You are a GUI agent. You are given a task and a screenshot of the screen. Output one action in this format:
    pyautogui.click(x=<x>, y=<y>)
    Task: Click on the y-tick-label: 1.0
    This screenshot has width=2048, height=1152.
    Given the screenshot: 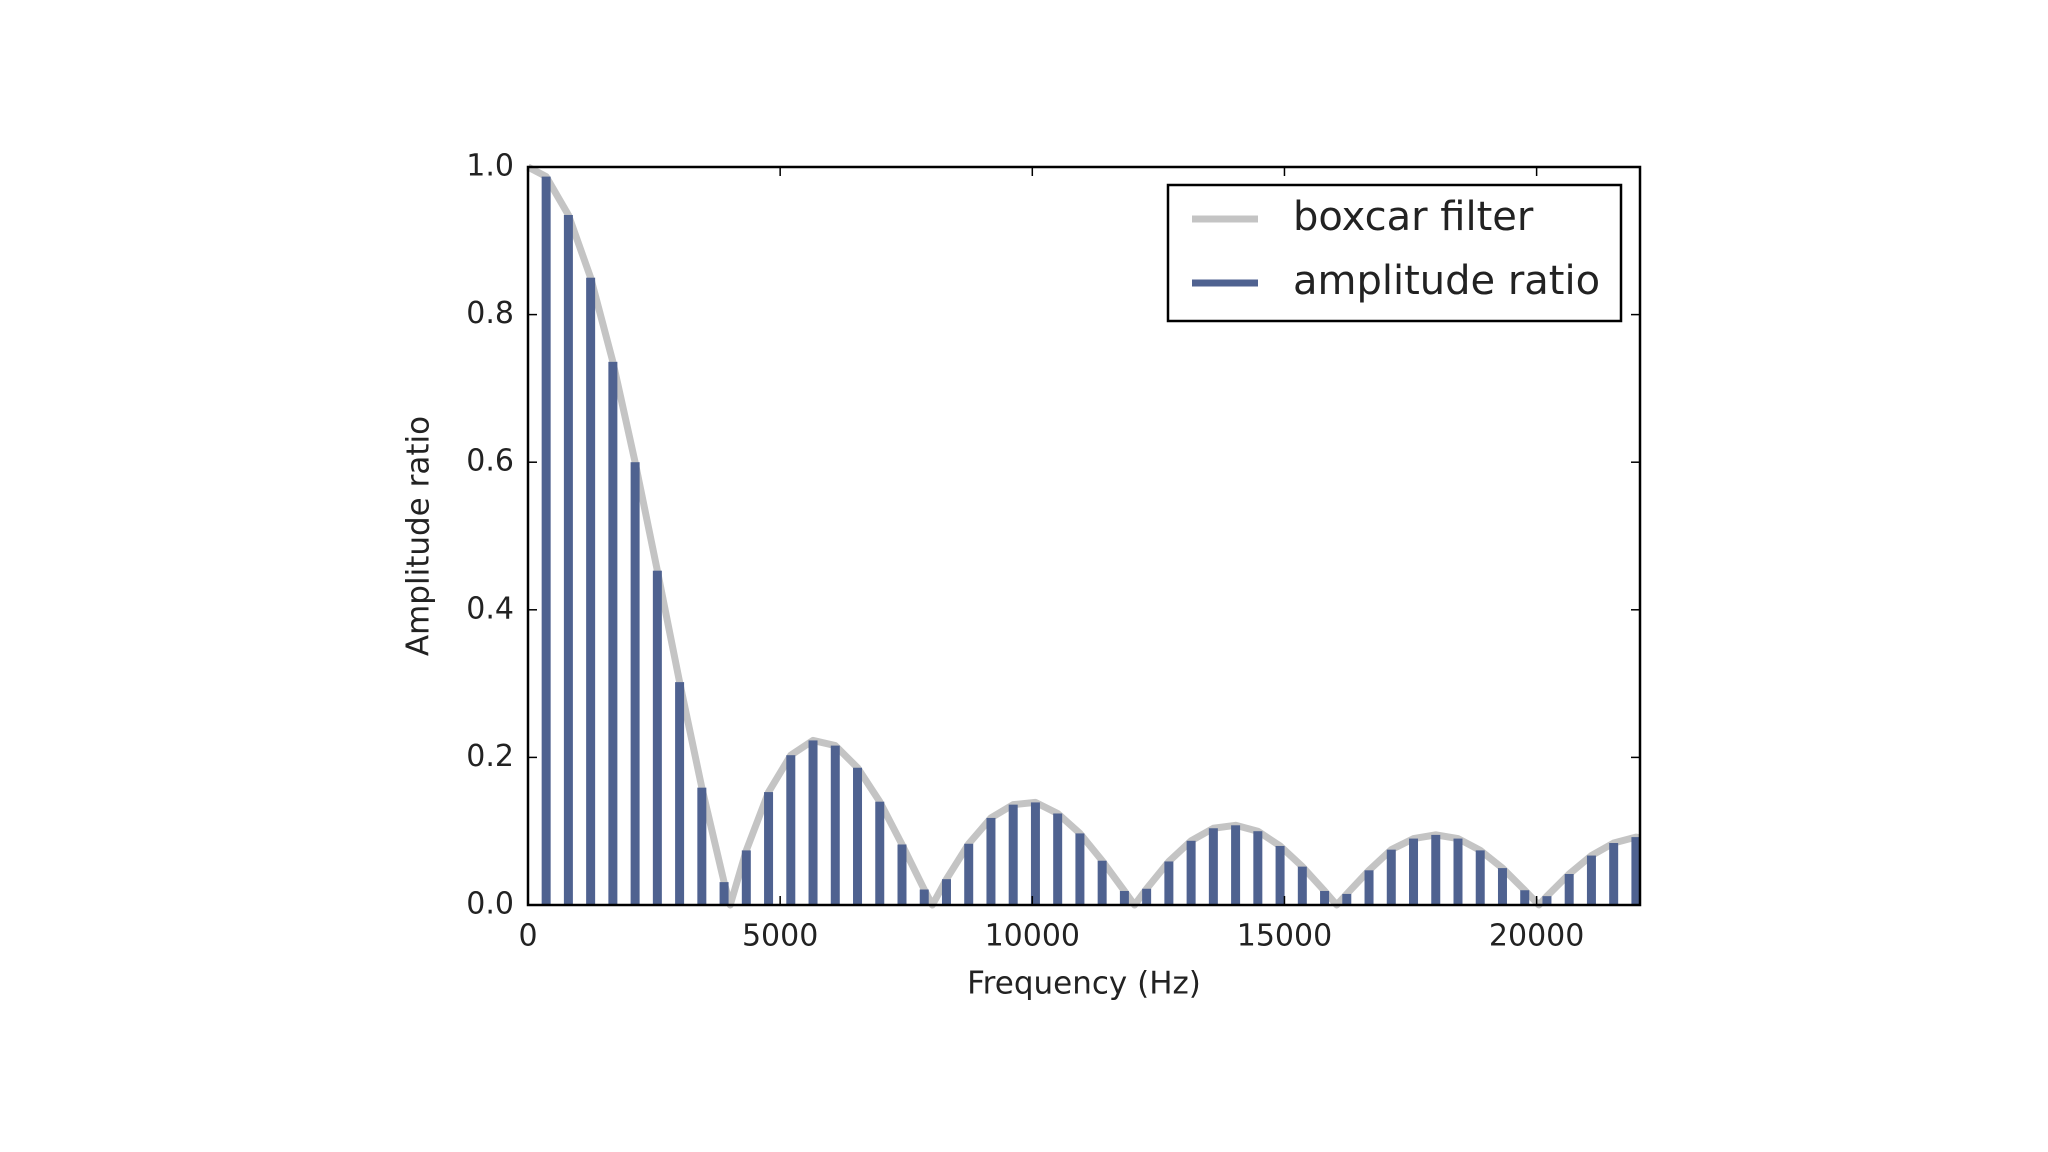 What is the action you would take?
    pyautogui.click(x=490, y=166)
    